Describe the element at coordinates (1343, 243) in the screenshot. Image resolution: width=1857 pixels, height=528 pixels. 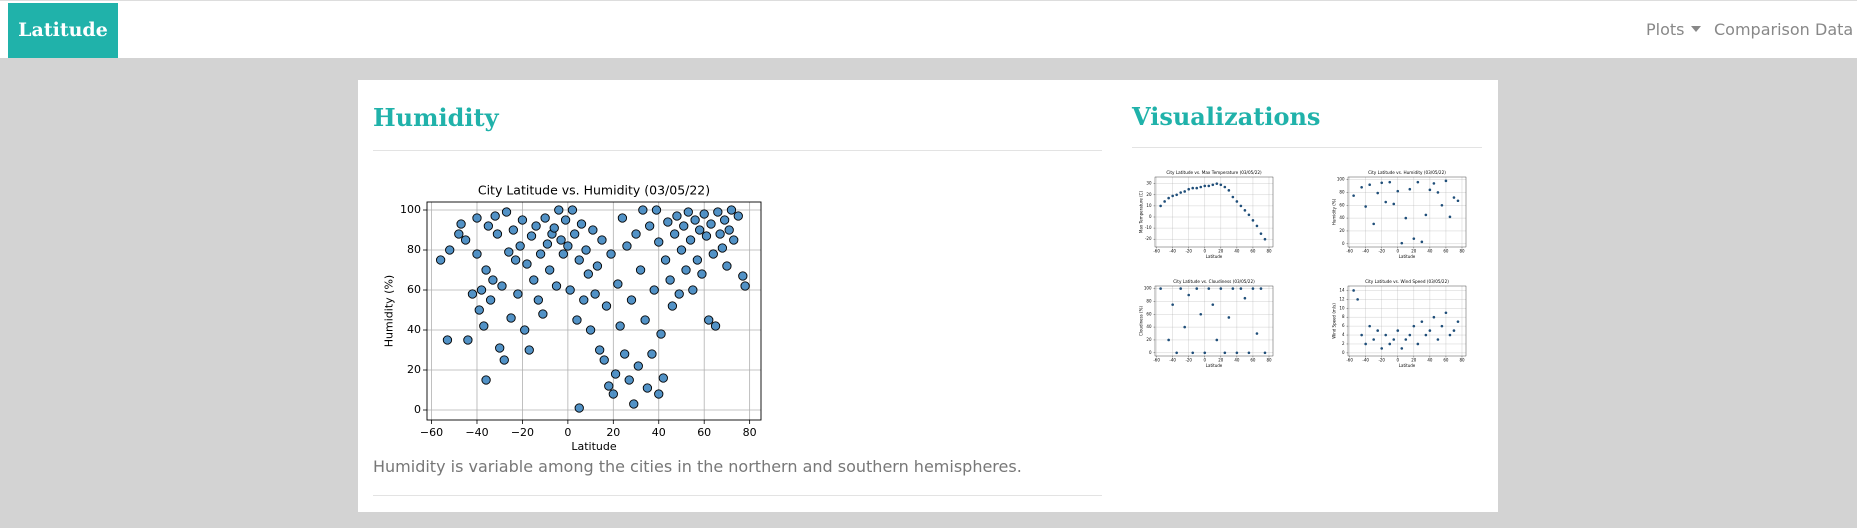
I see `y-tick-label: 0` at that location.